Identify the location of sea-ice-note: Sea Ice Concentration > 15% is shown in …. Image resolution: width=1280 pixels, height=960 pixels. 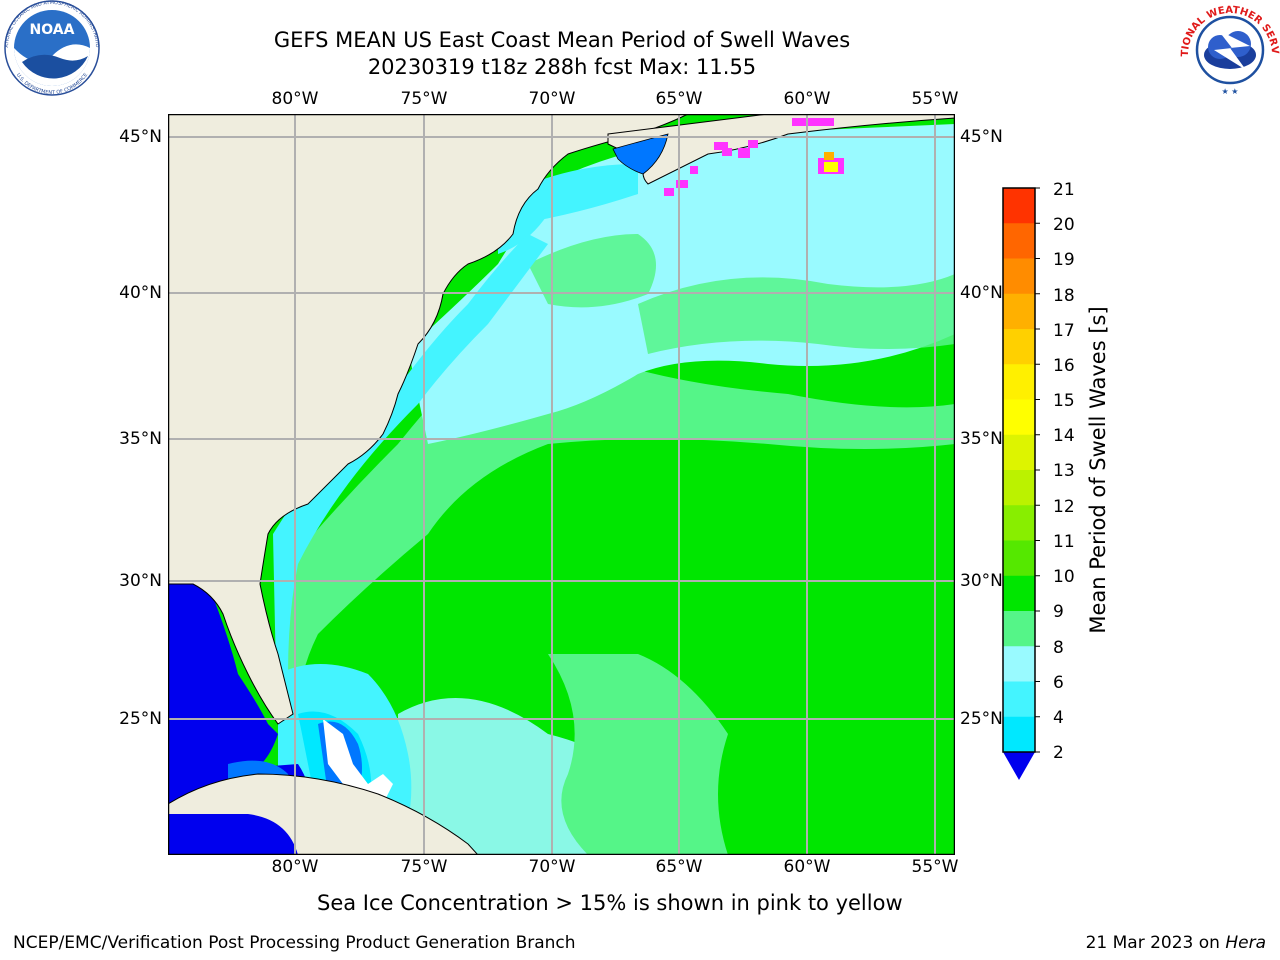
(610, 903).